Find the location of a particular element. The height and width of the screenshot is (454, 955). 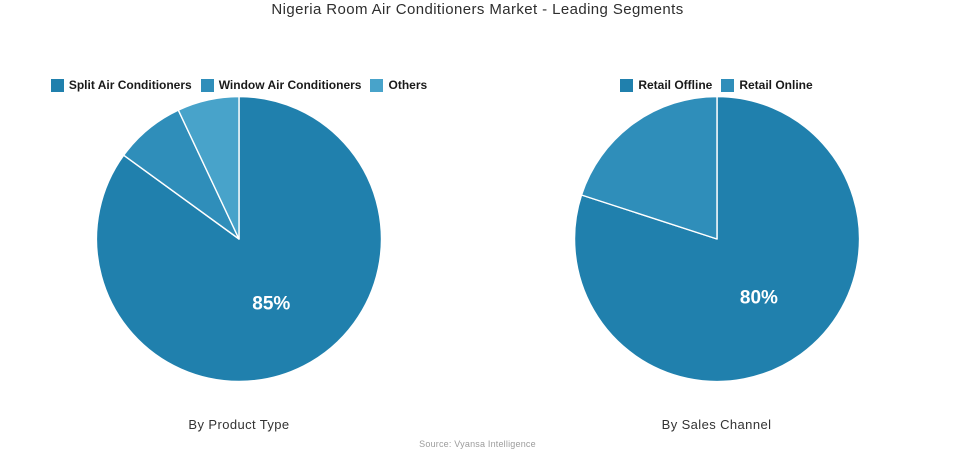

legend-label: Retail Online is located at coordinates (776, 85).